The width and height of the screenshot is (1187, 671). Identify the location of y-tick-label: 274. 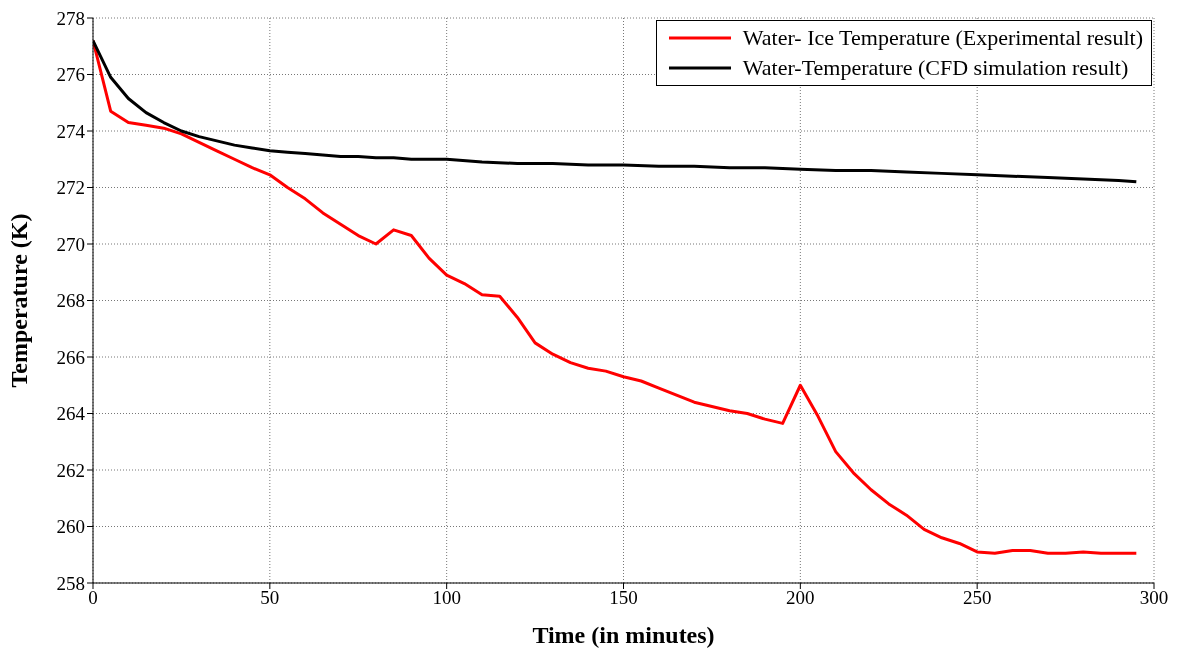
(71, 131).